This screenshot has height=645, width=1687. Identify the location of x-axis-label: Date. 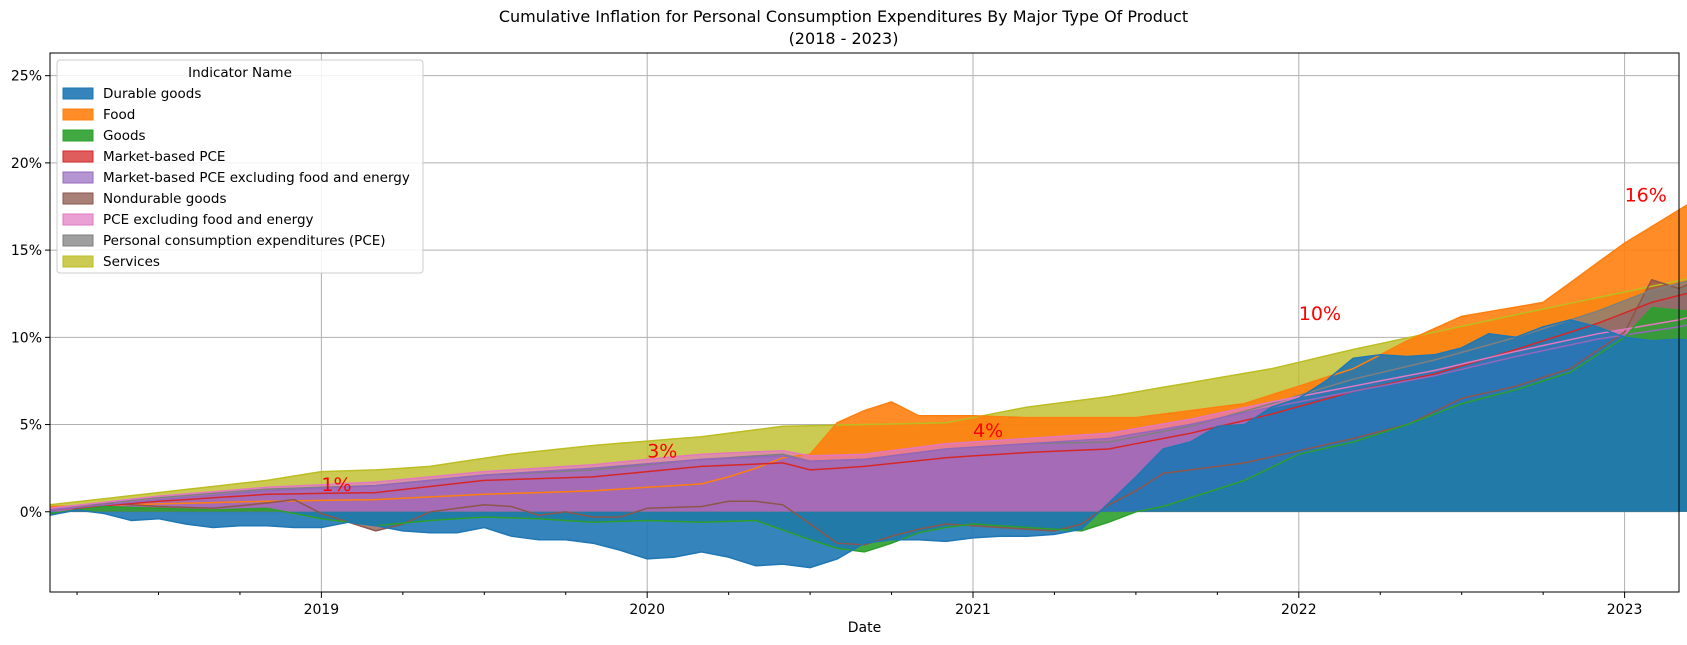
(864, 628).